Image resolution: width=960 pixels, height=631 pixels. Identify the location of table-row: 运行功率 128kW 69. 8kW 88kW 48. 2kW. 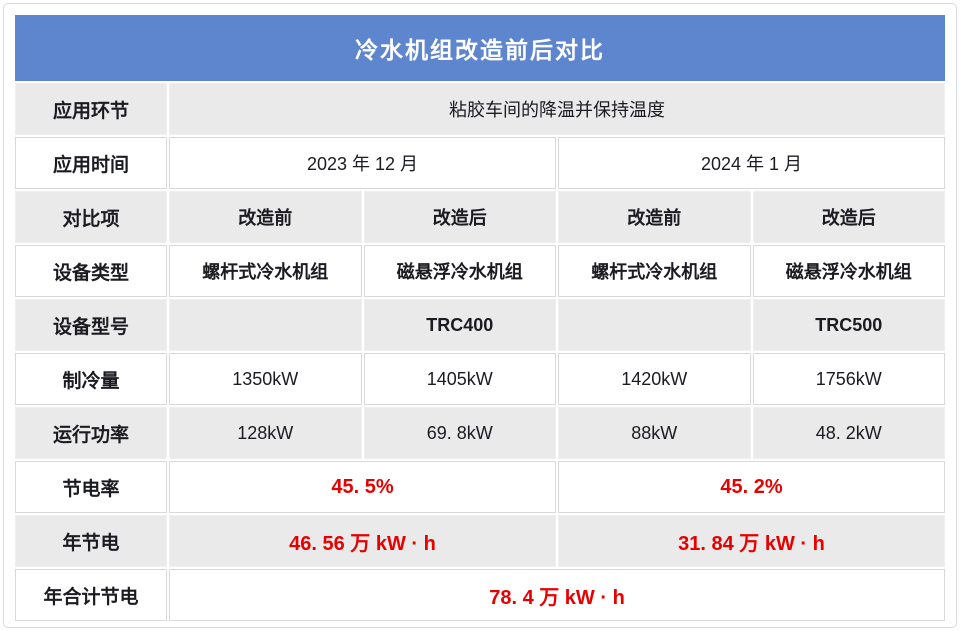
(480, 433).